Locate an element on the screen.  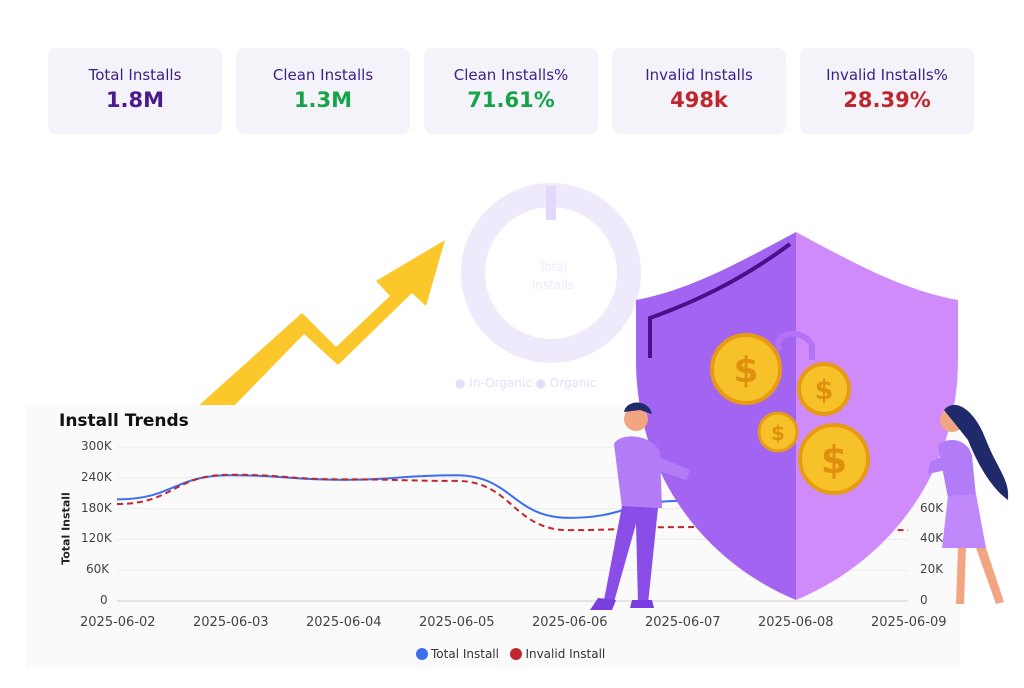
y-tick: 300K is located at coordinates (96, 446).